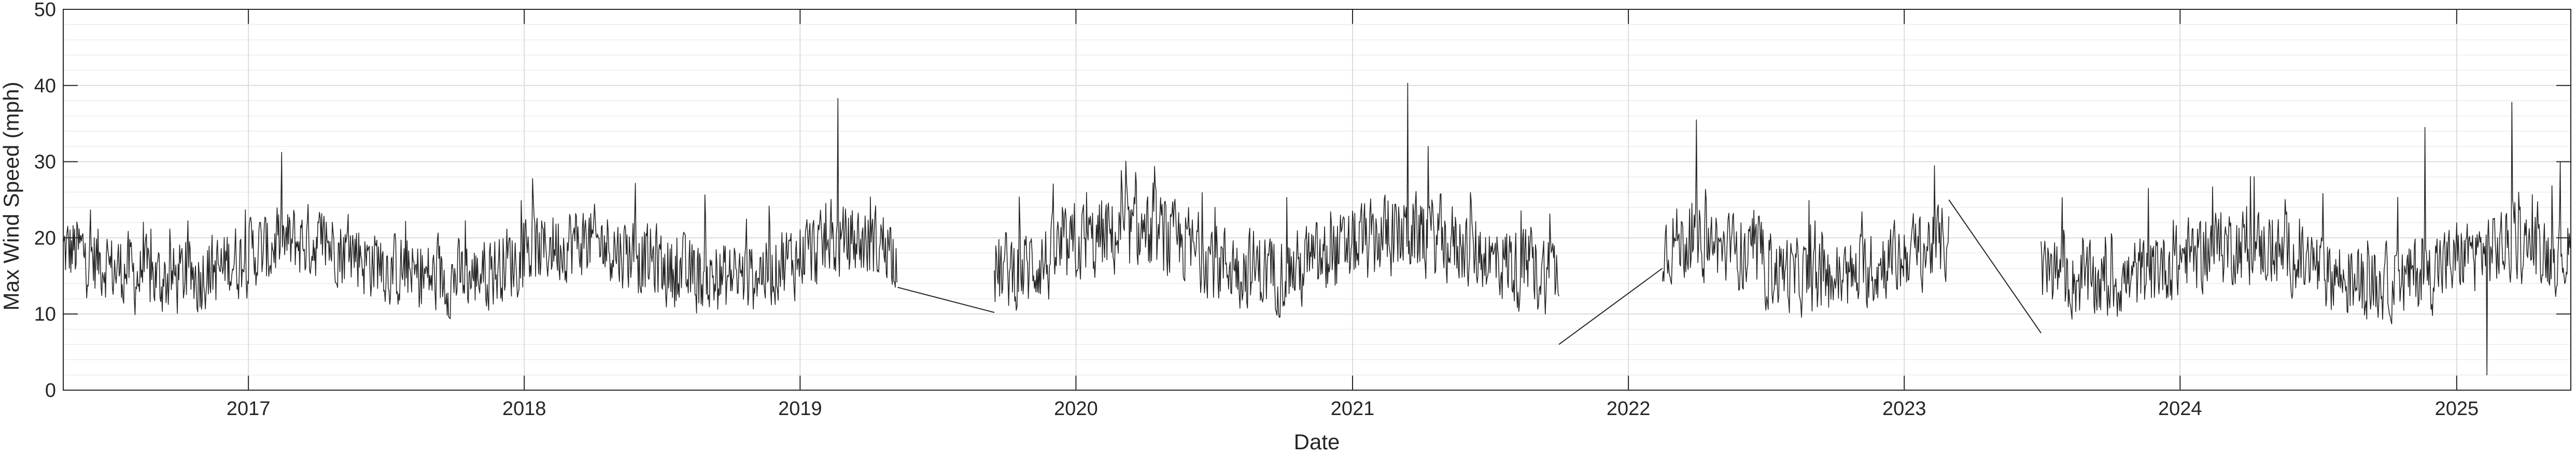  I want to click on x-tick-label: 2024, so click(2180, 409).